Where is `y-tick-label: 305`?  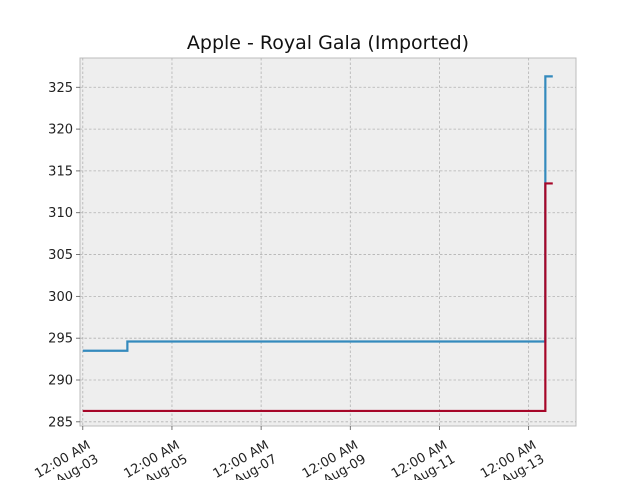 y-tick-label: 305 is located at coordinates (60, 255).